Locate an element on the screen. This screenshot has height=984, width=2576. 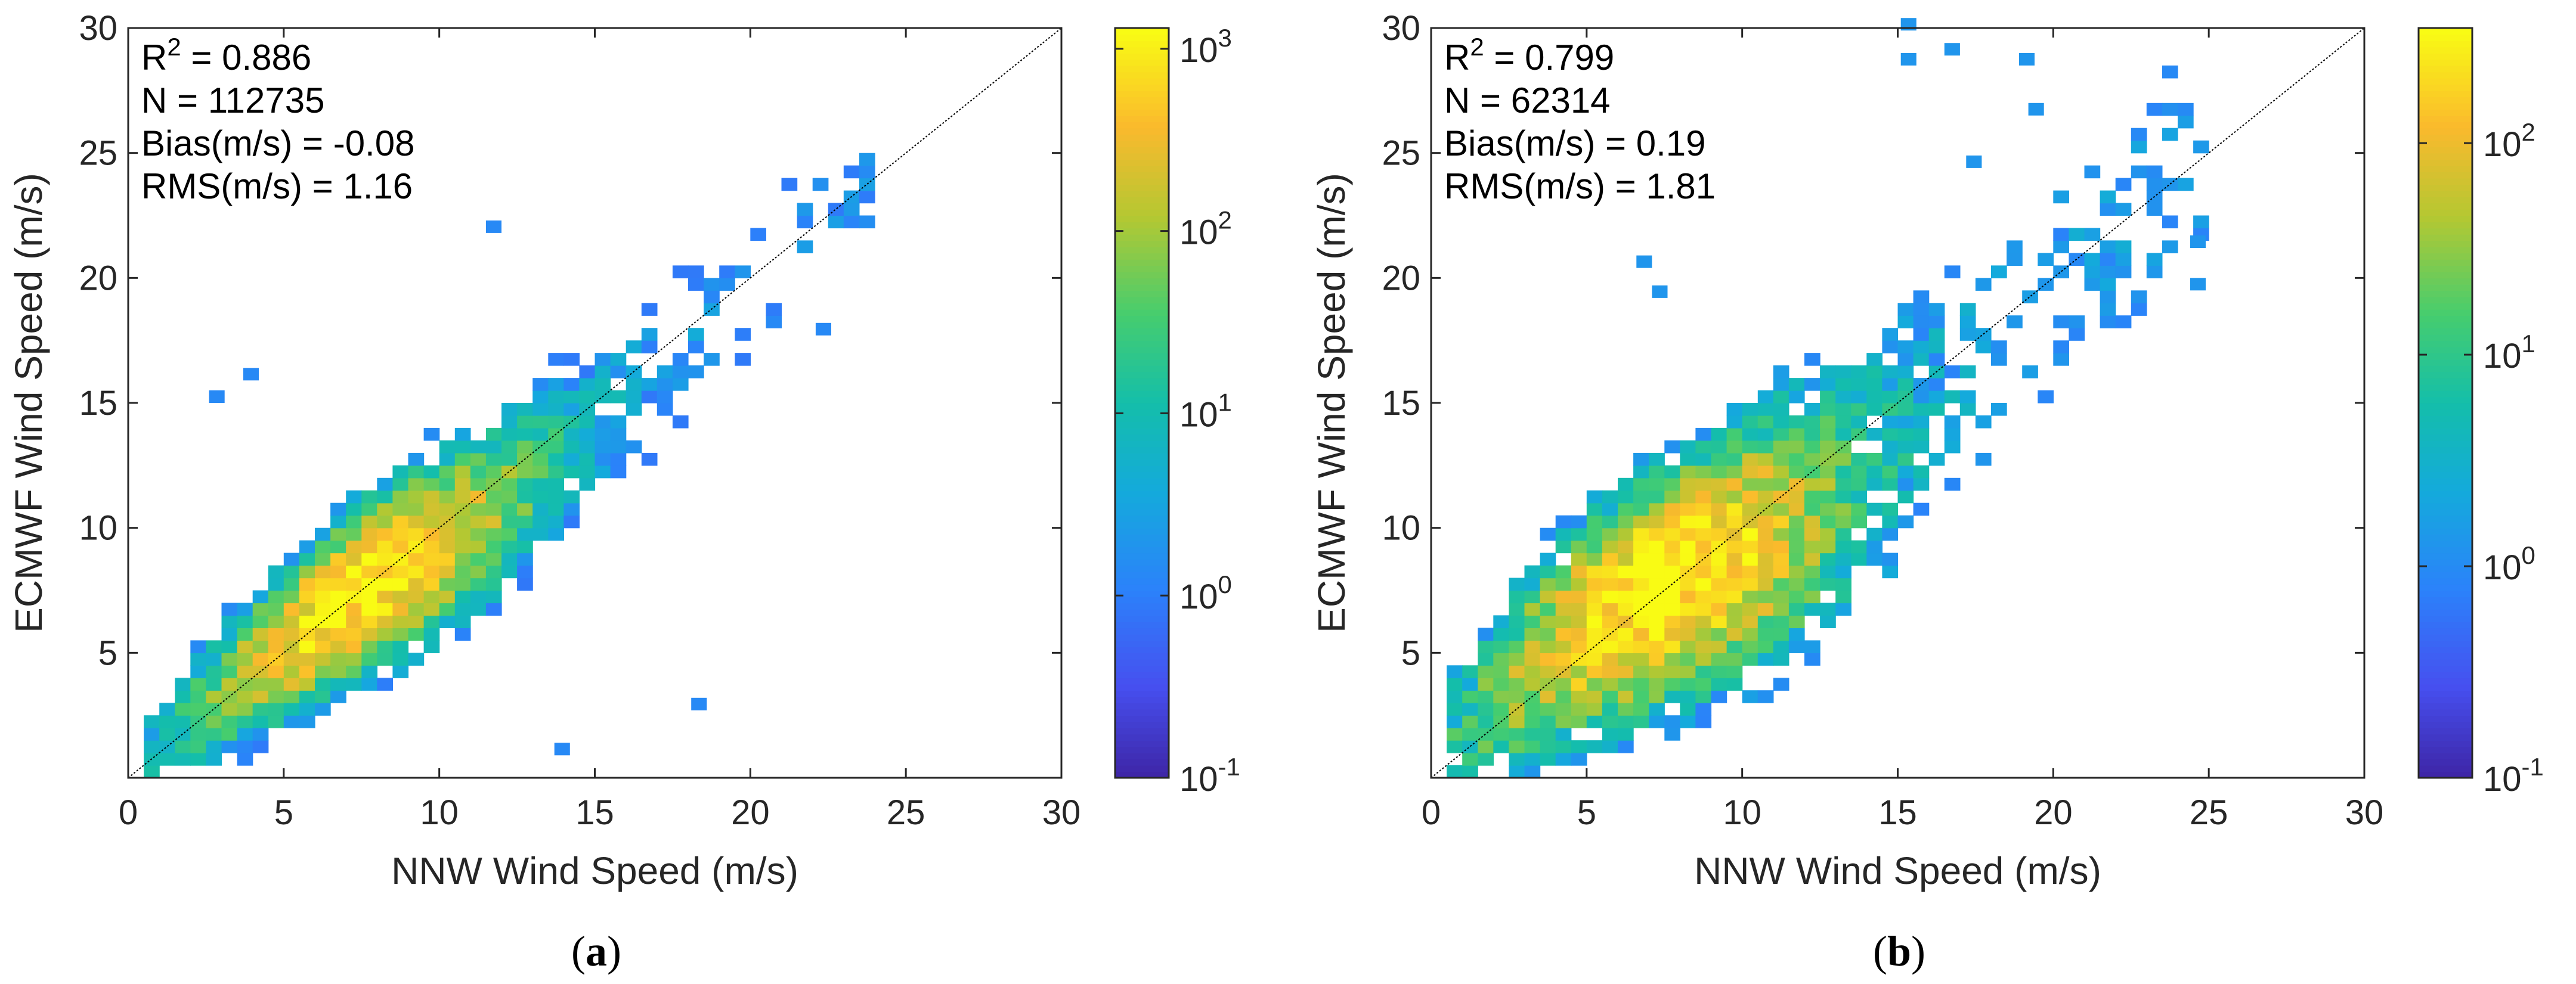
colorbar-tick-label: 100 is located at coordinates (2509, 564).